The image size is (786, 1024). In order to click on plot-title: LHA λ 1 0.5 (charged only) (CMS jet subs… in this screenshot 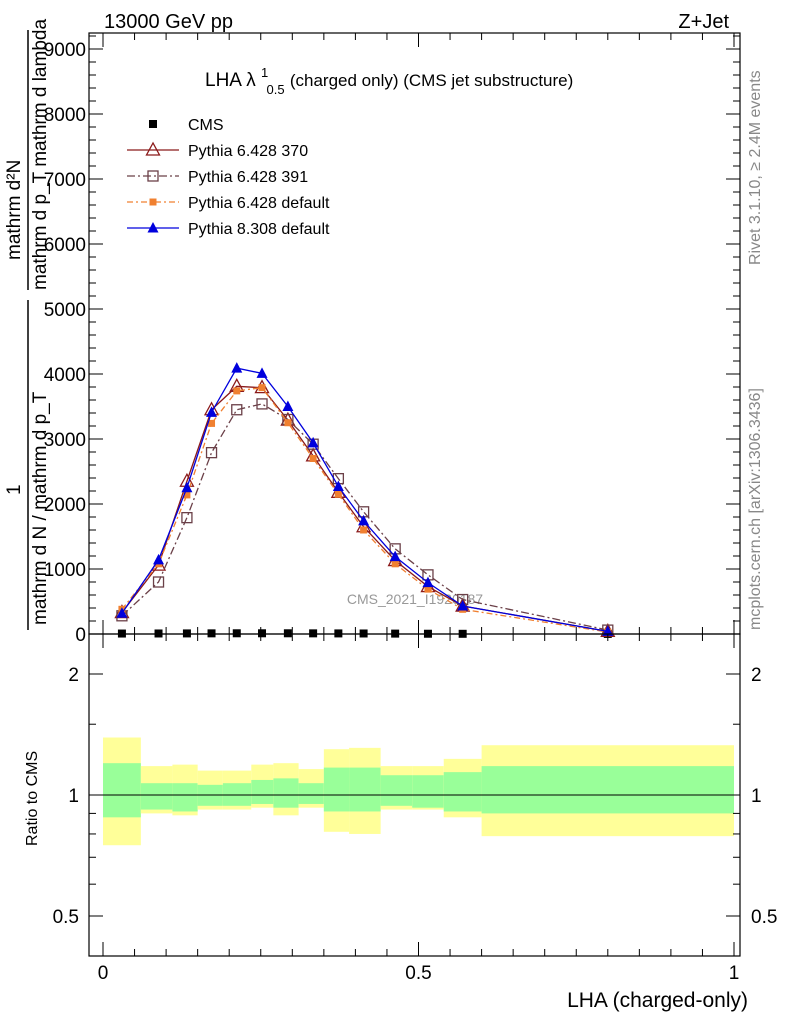, I will do `click(389, 80)`.